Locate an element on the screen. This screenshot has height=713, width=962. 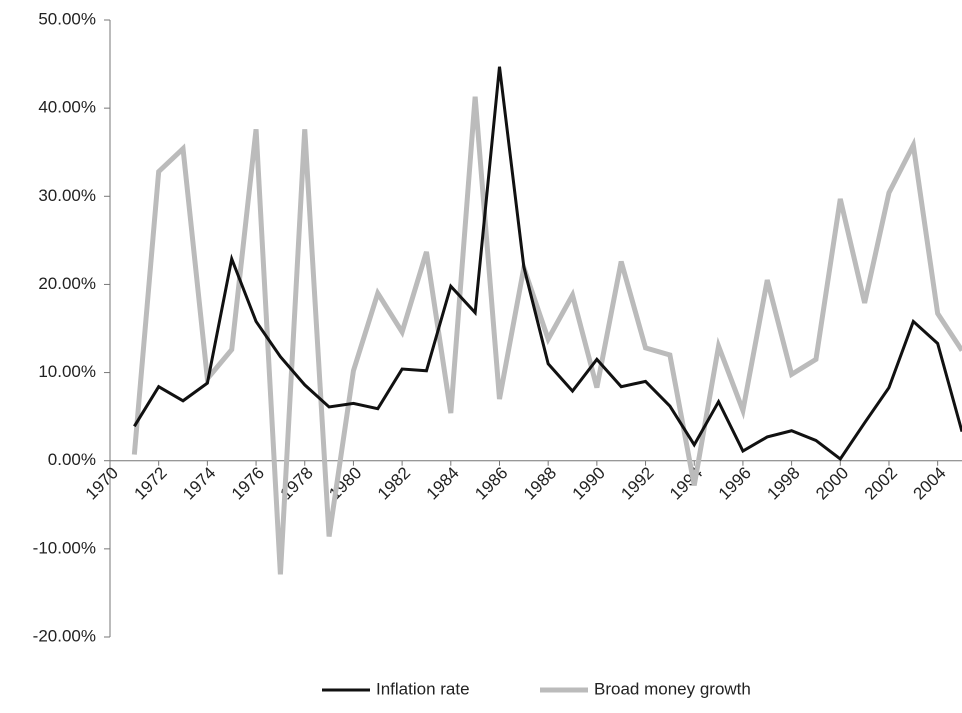
y-tick-label: -10.00% is located at coordinates (64, 547).